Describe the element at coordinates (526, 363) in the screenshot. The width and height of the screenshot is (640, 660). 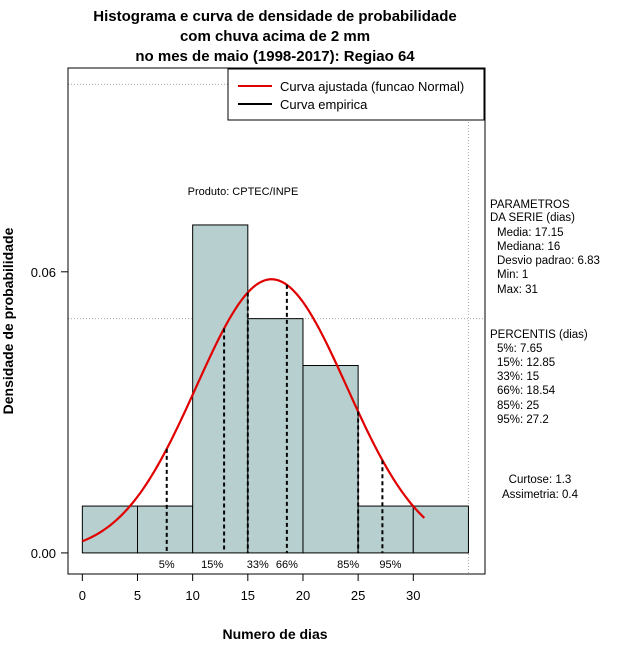
I see `percentil-15: 15%: 12.85` at that location.